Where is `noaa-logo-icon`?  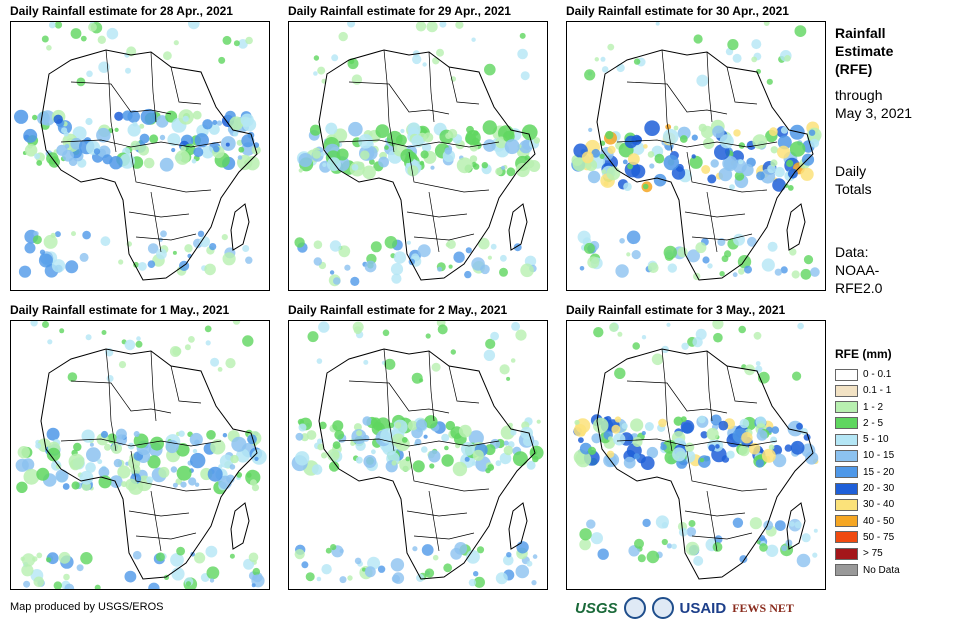 noaa-logo-icon is located at coordinates (634, 608).